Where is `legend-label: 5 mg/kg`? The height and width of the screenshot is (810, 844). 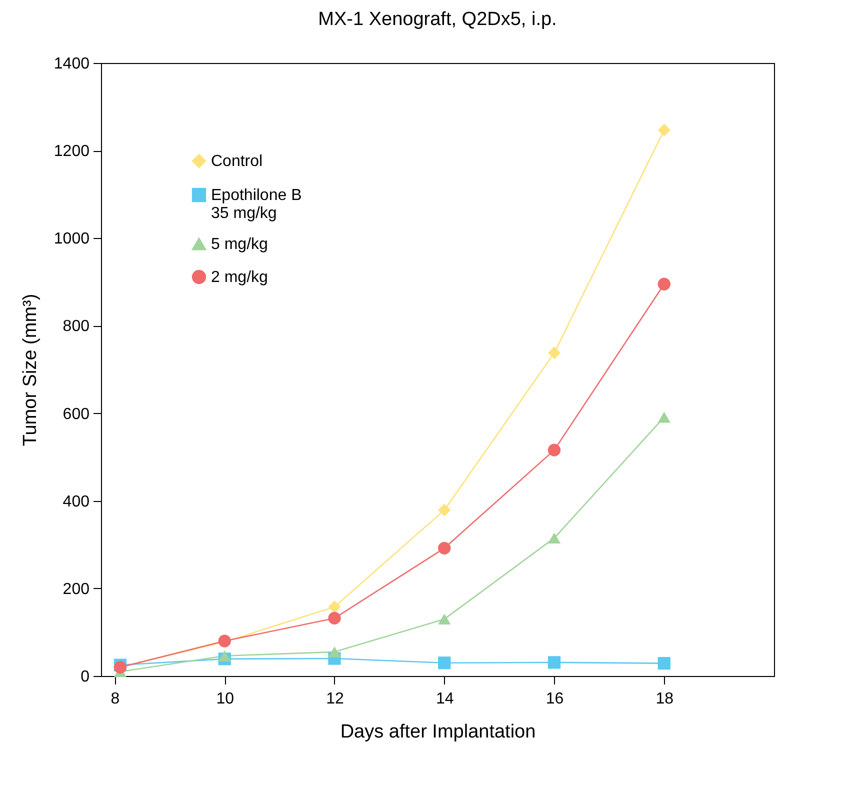 legend-label: 5 mg/kg is located at coordinates (239, 244).